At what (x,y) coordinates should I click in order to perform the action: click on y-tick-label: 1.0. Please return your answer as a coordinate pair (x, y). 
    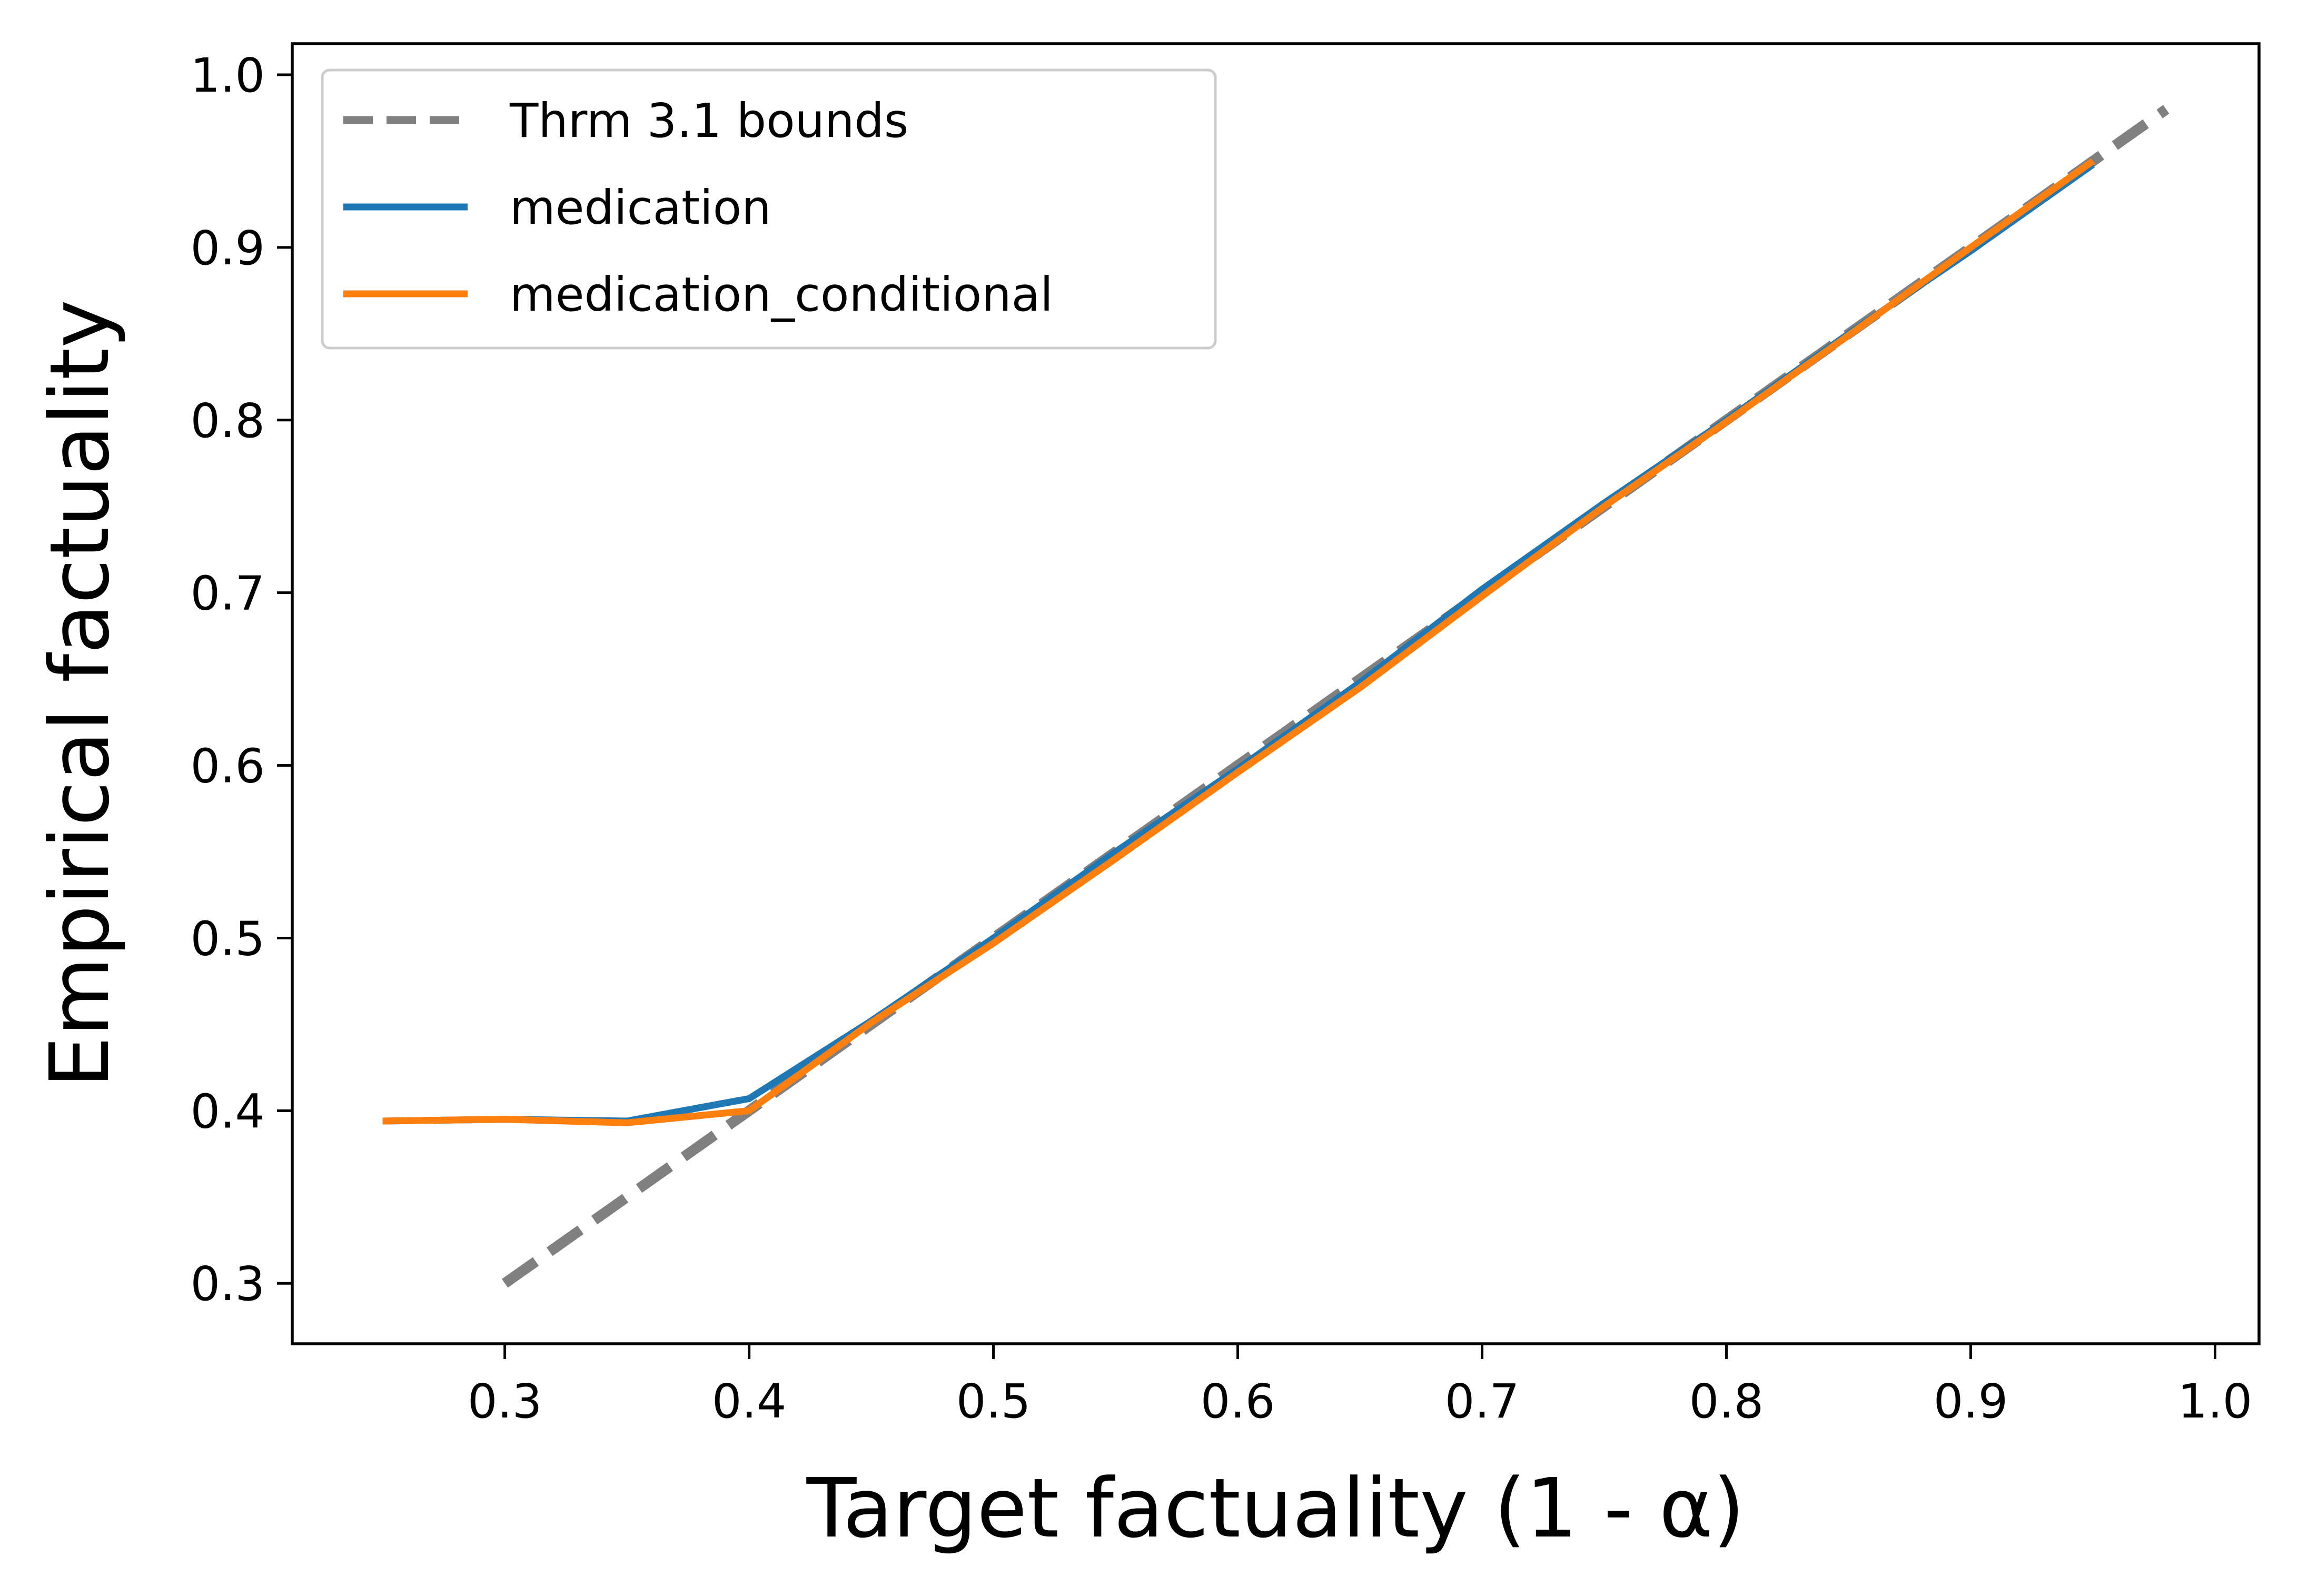
    Looking at the image, I should click on (227, 76).